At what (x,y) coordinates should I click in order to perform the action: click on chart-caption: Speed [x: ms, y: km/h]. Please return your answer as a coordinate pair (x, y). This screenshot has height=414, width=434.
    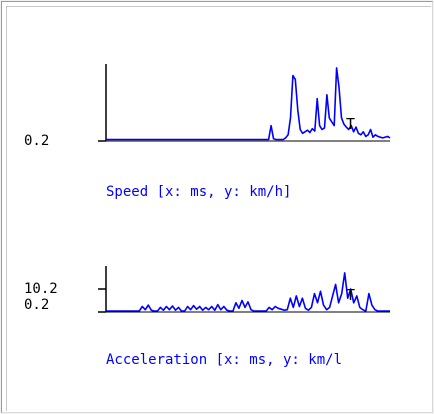
    Looking at the image, I should click on (198, 192).